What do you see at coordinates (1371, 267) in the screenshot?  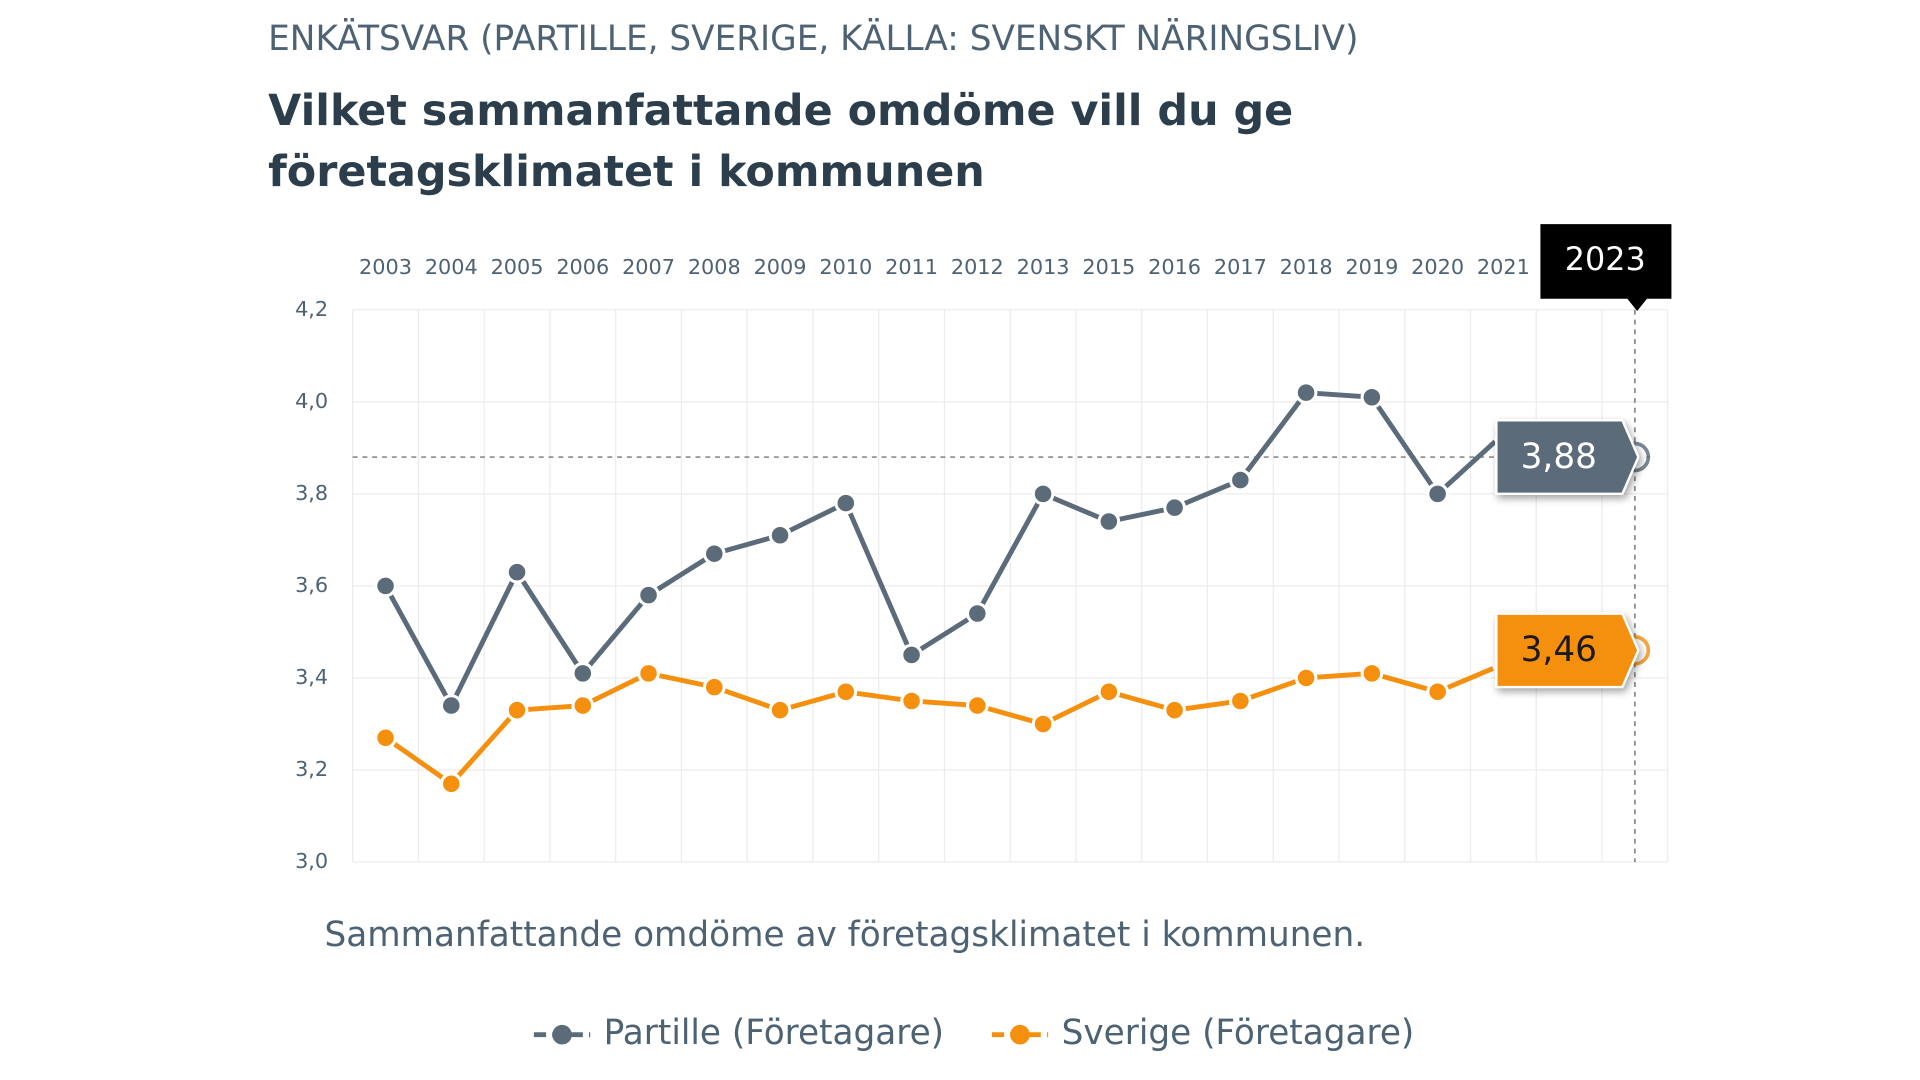 I see `x-tick-label: 2019` at bounding box center [1371, 267].